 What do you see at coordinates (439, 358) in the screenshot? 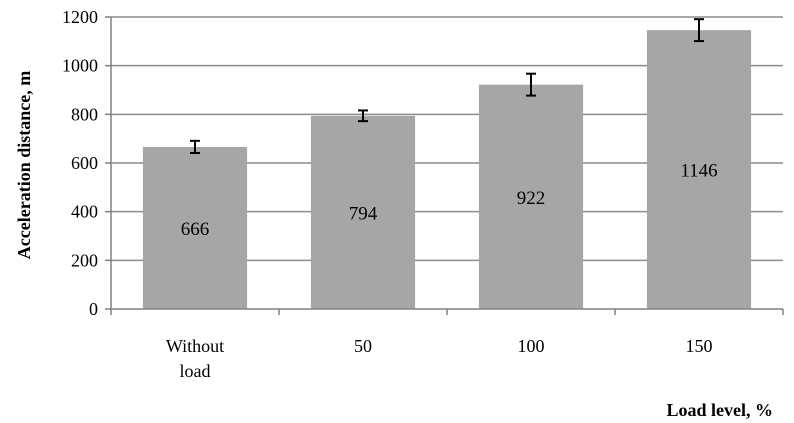
I see `x-tick-labels: Without load 50 100 150` at bounding box center [439, 358].